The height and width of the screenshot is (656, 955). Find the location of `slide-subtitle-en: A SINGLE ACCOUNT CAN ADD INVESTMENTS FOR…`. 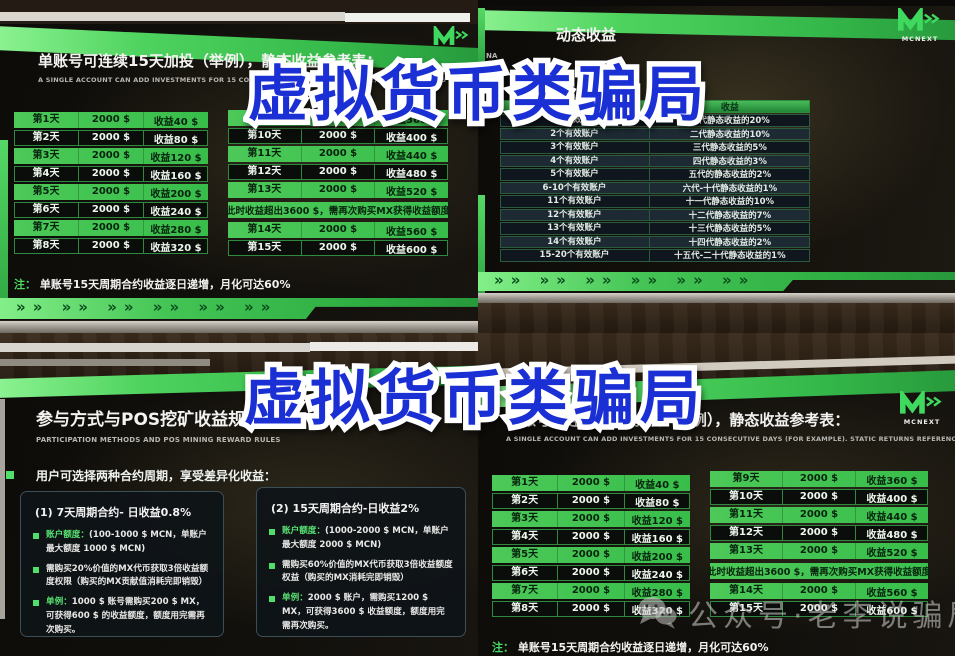

slide-subtitle-en: A SINGLE ACCOUNT CAN ADD INVESTMENTS FOR… is located at coordinates (730, 439).